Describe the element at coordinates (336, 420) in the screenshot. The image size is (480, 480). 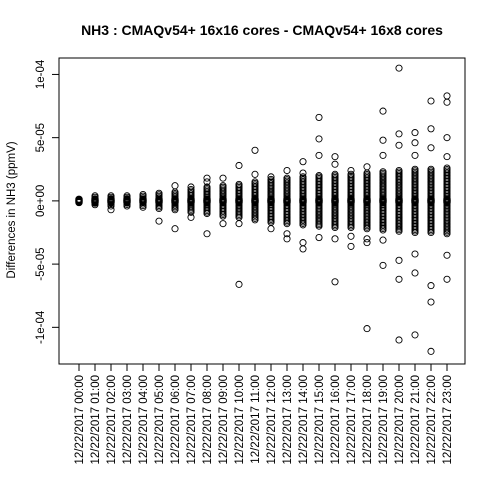
I see `x-tick-label: 12/22/2017 16:00` at that location.